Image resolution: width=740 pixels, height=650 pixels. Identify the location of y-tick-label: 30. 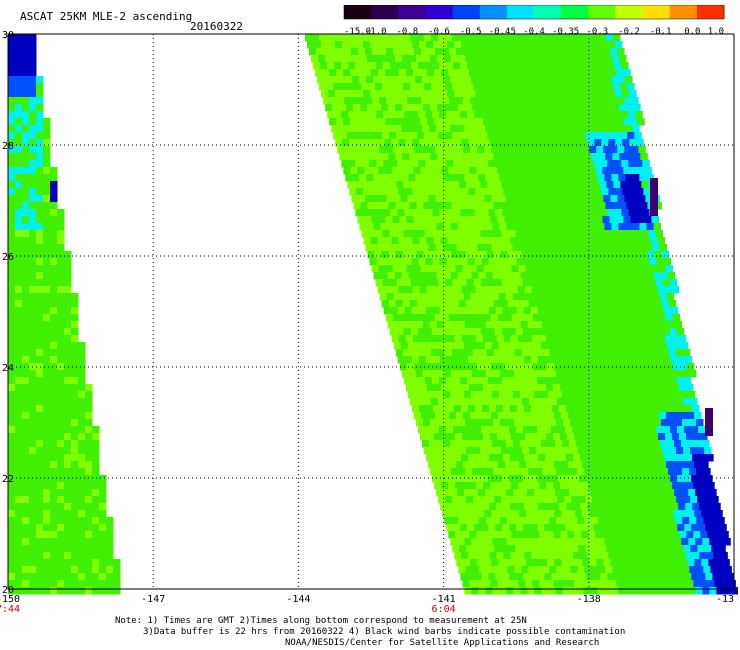
(8, 35).